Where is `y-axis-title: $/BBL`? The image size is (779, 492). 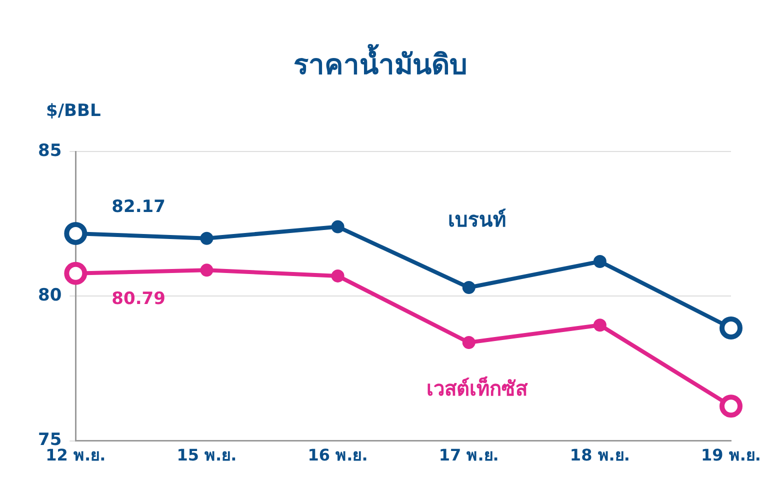
y-axis-title: $/BBL is located at coordinates (73, 111).